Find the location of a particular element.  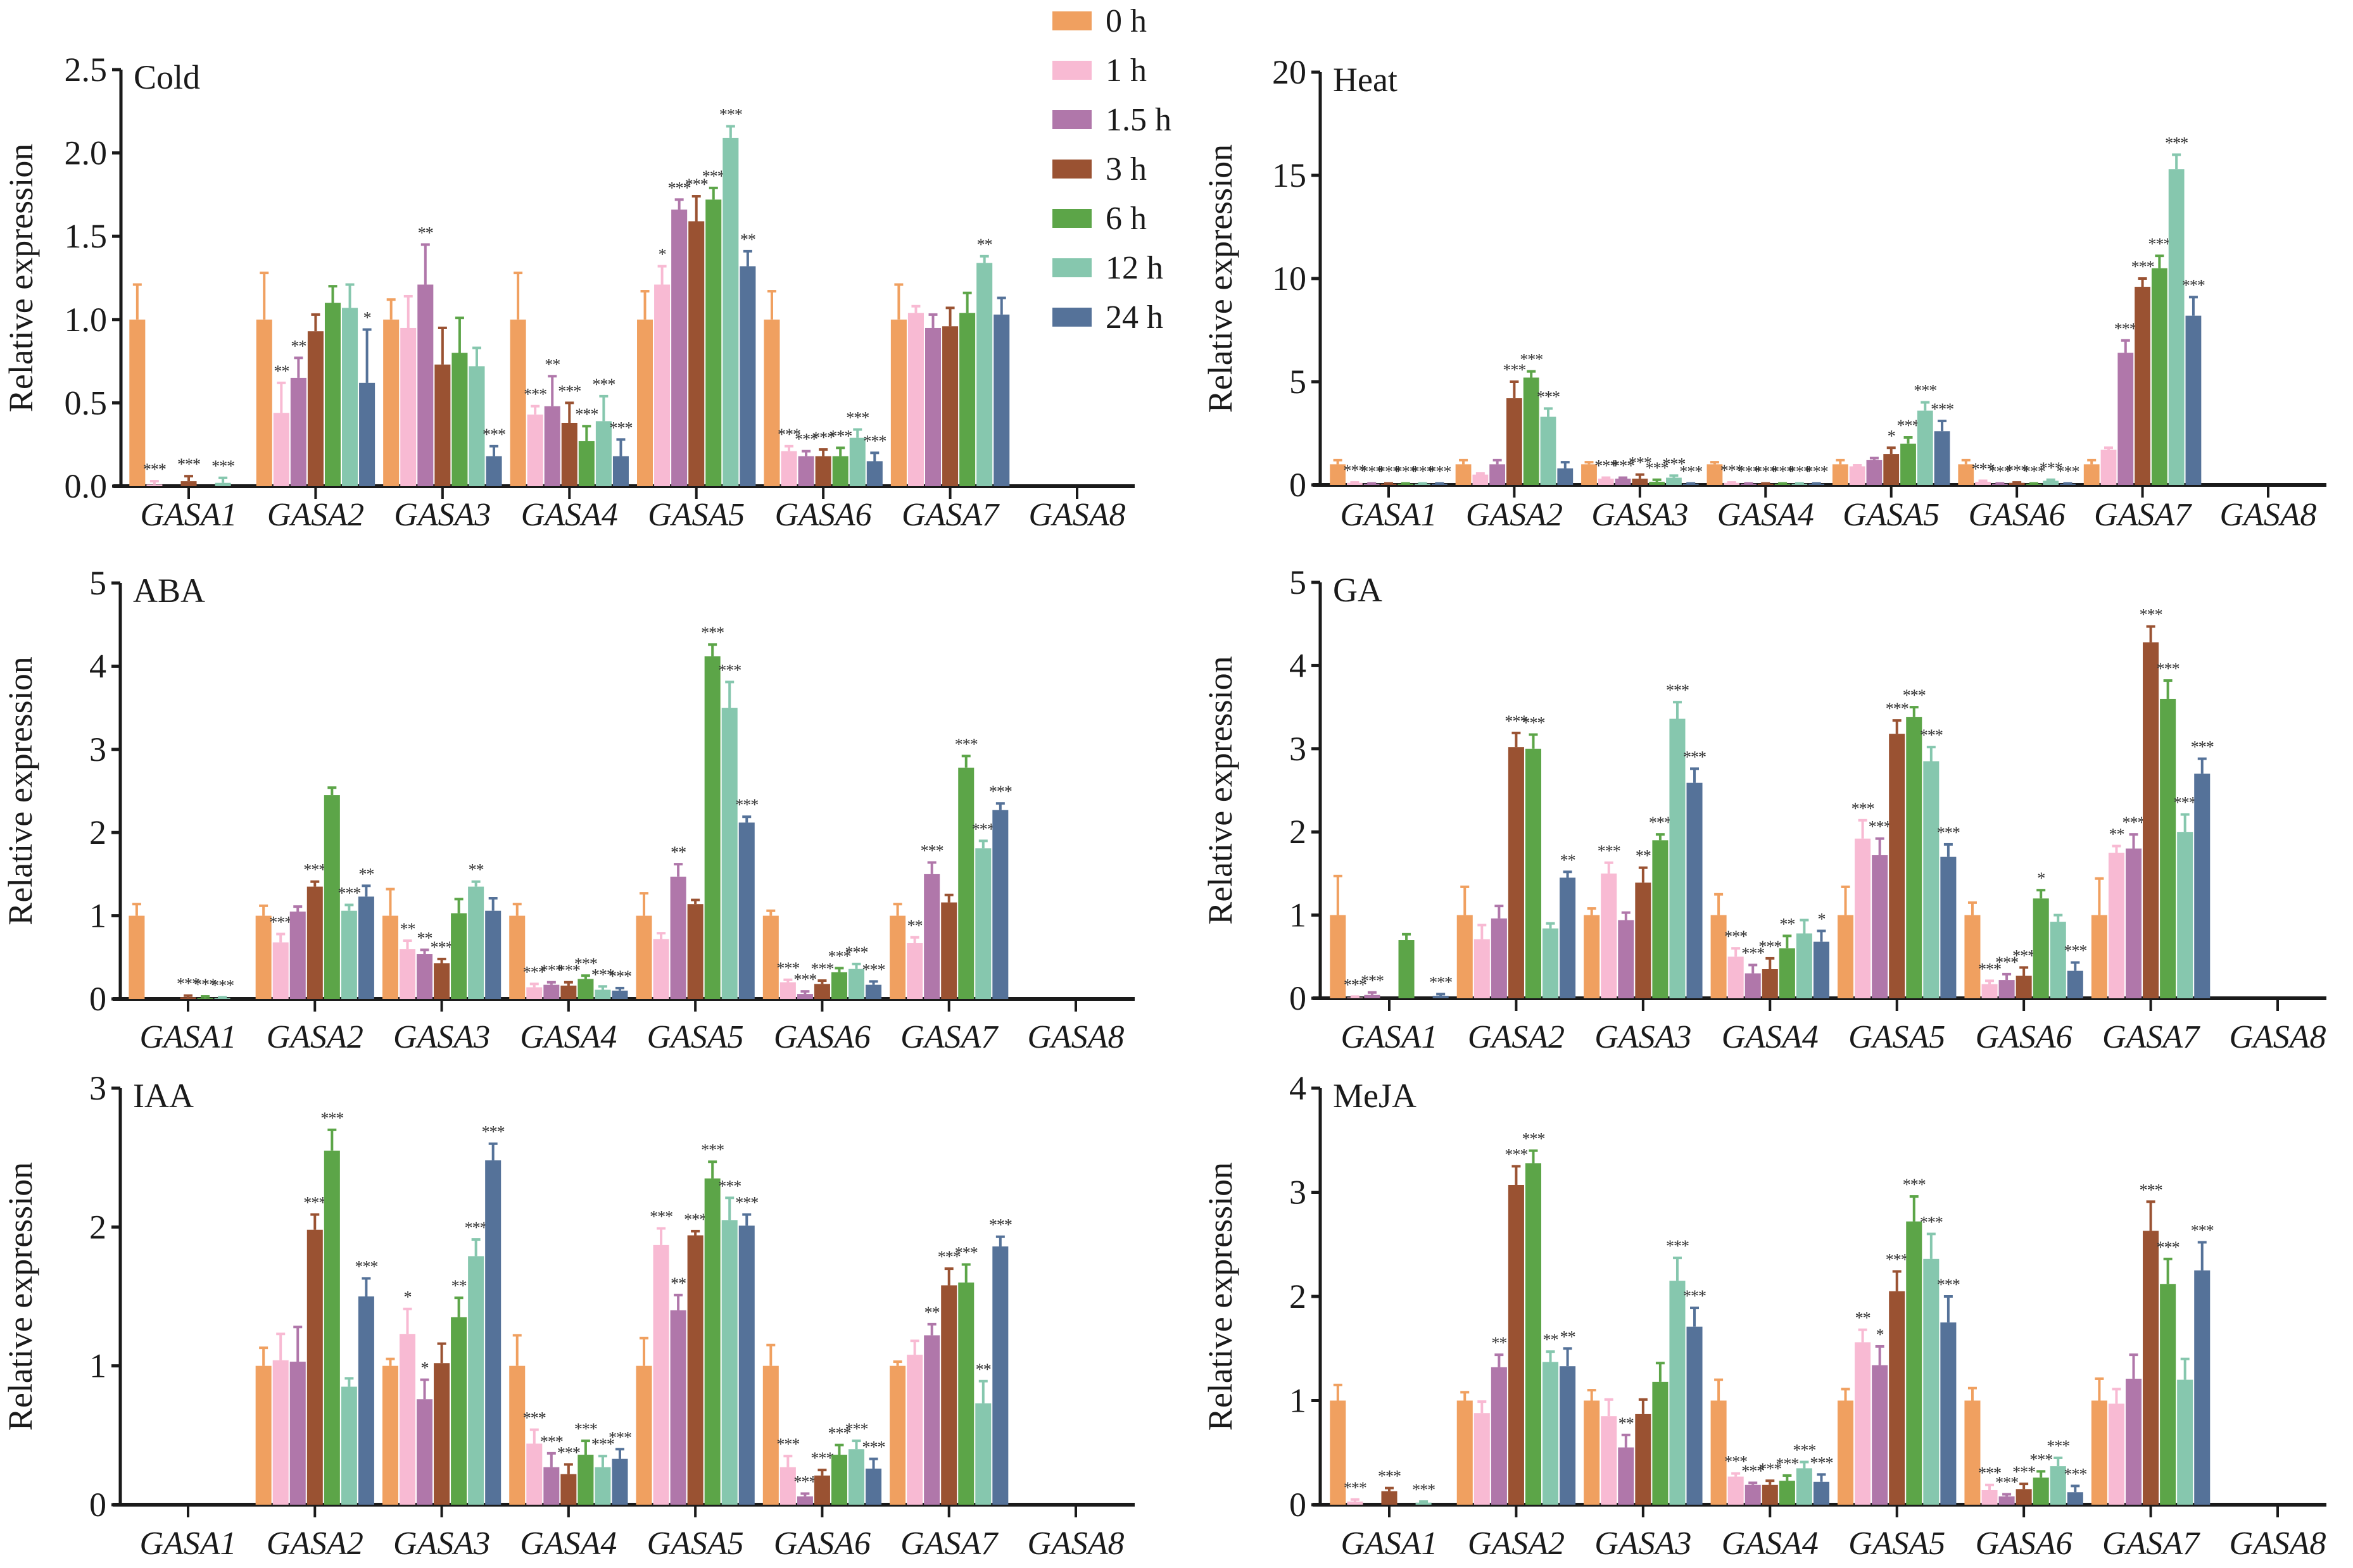

y-tick-label: 4 is located at coordinates (1297, 1088).